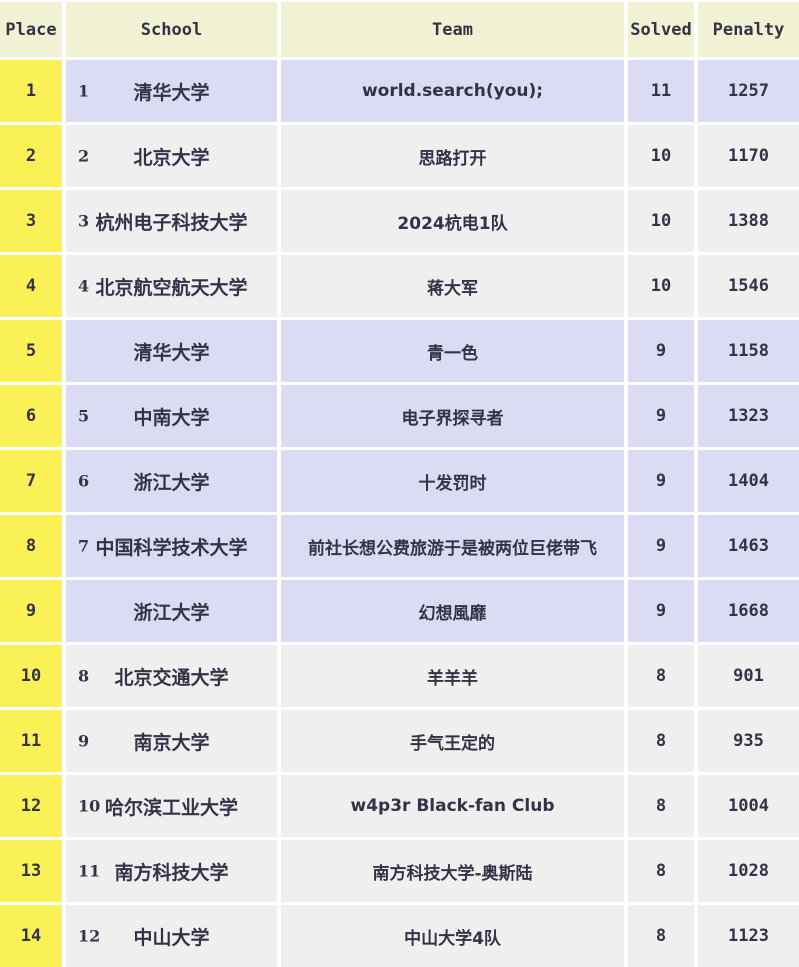 The width and height of the screenshot is (799, 967). Describe the element at coordinates (171, 29) in the screenshot. I see `header-school: School` at that location.